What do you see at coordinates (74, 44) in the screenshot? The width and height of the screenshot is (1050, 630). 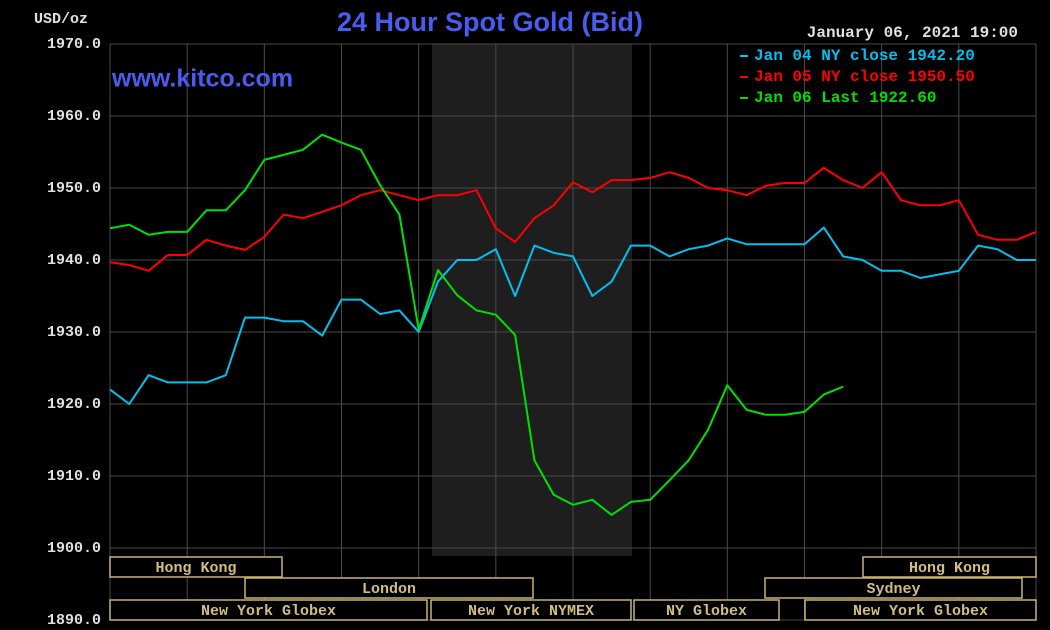 I see `y-tick-label: 1970.0` at bounding box center [74, 44].